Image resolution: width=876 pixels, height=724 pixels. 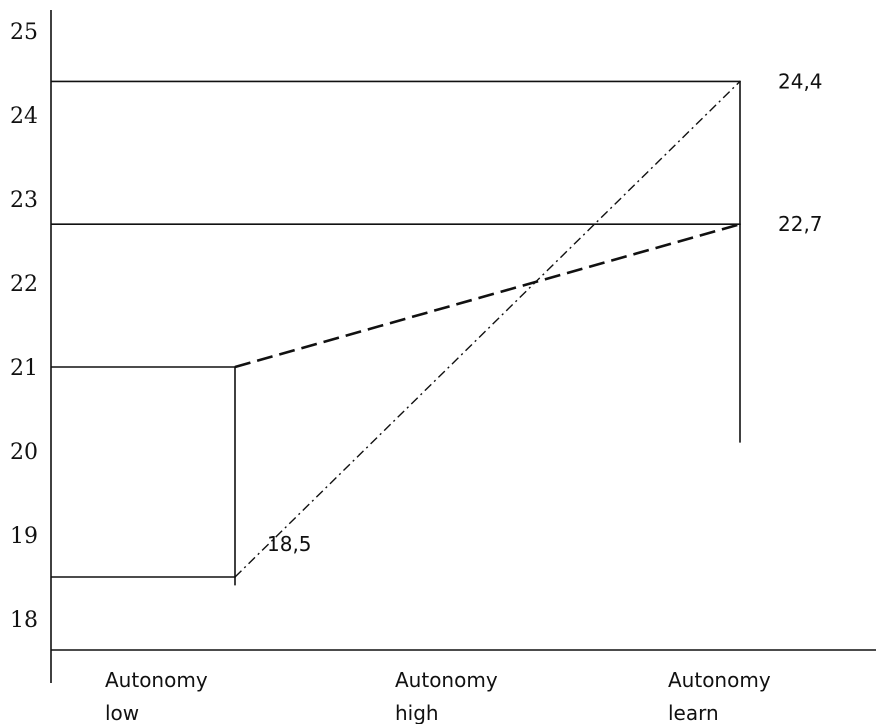 I want to click on y-tick-label: 20, so click(x=24, y=452).